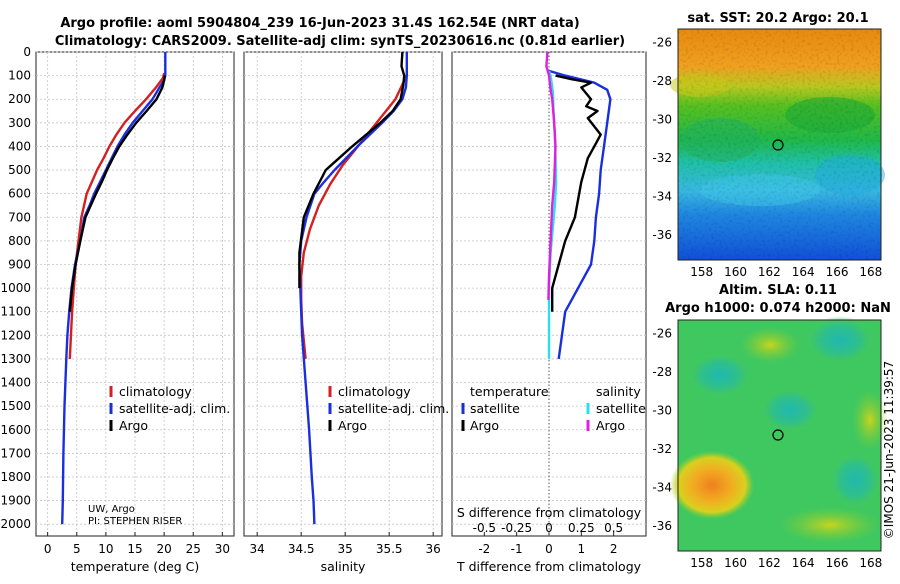 The image size is (900, 584). What do you see at coordinates (837, 272) in the screenshot?
I see `lon-tick-label: 166` at bounding box center [837, 272].